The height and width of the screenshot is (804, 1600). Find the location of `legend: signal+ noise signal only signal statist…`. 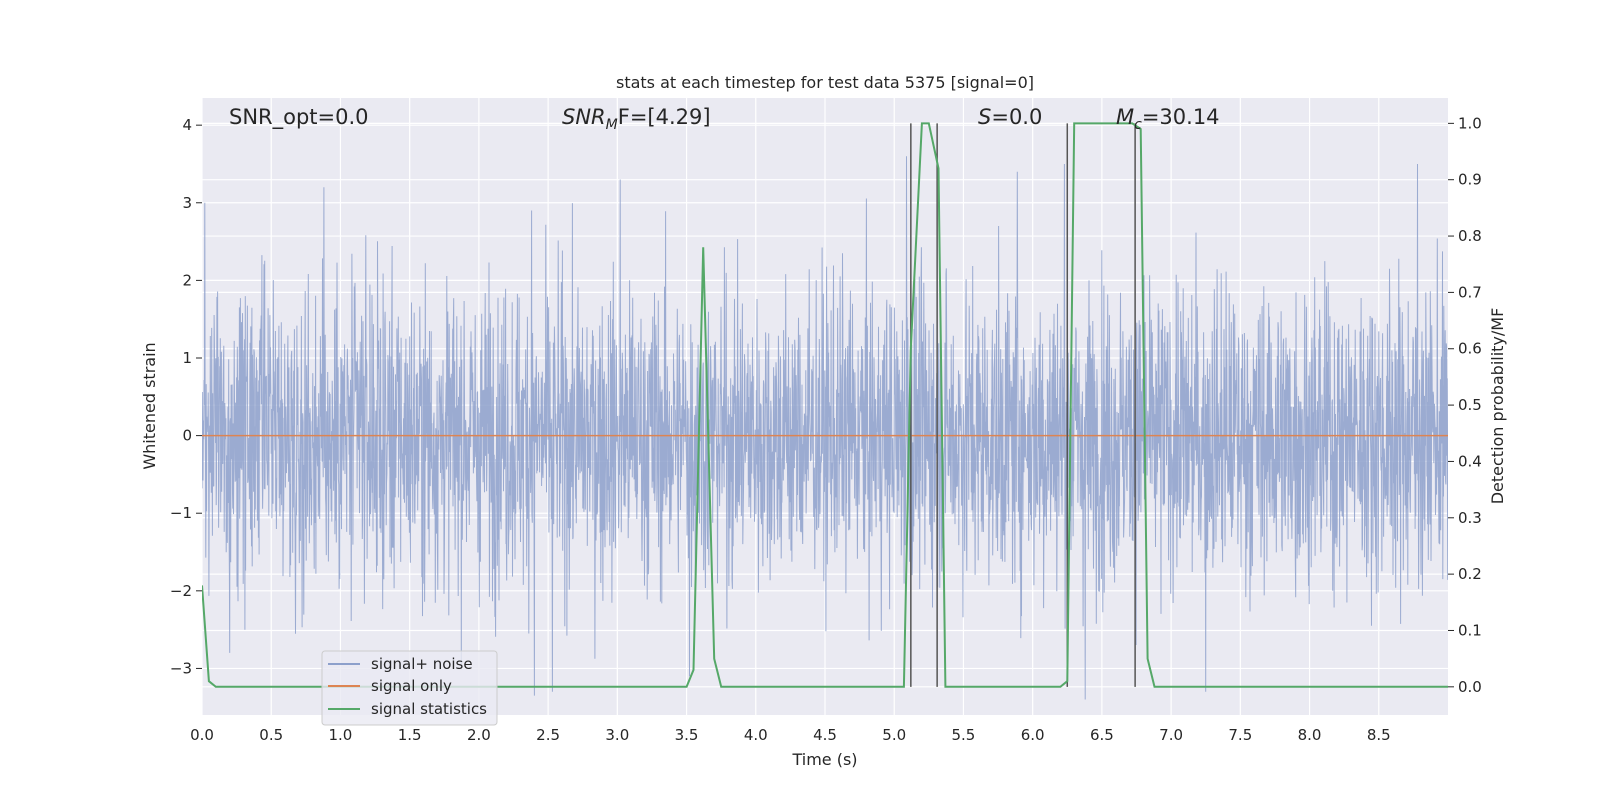

legend: signal+ noise signal only signal statist… is located at coordinates (409, 688).